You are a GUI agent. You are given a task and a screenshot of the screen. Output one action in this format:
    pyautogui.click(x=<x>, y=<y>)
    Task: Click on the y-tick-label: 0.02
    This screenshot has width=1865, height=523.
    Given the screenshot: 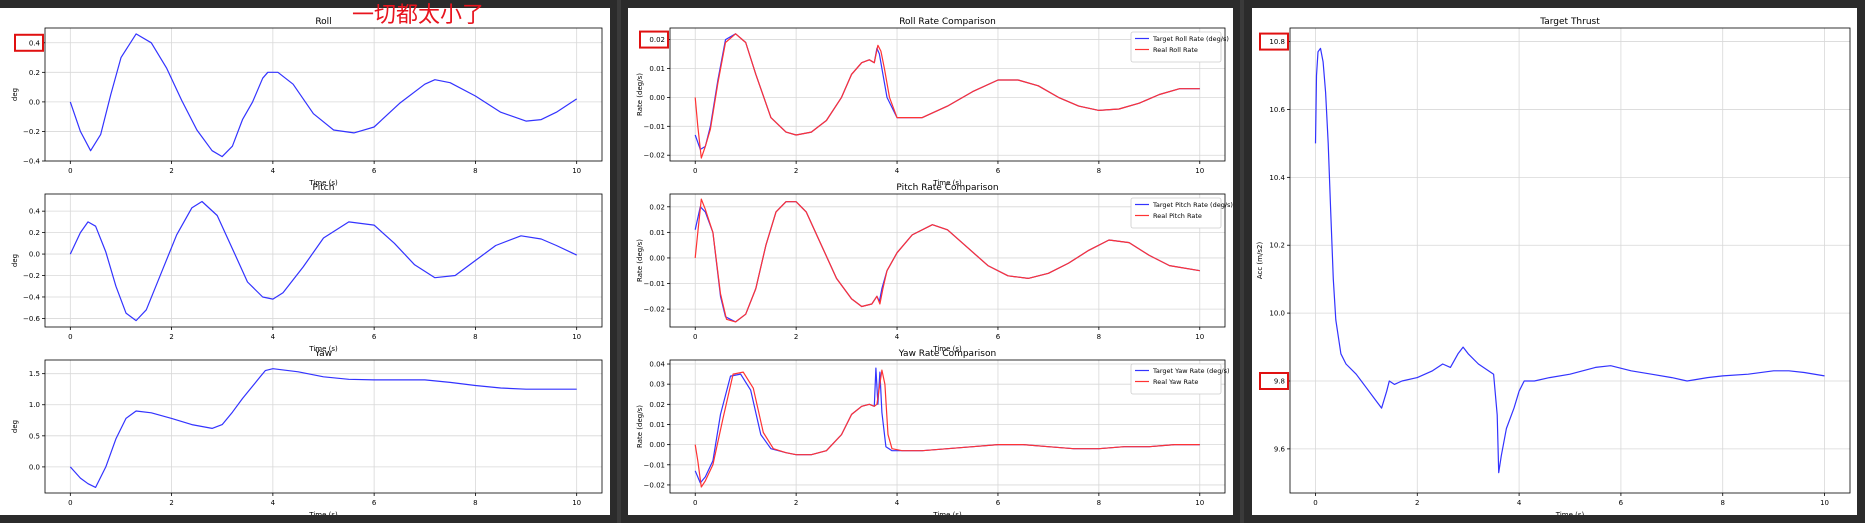 What is the action you would take?
    pyautogui.click(x=657, y=405)
    